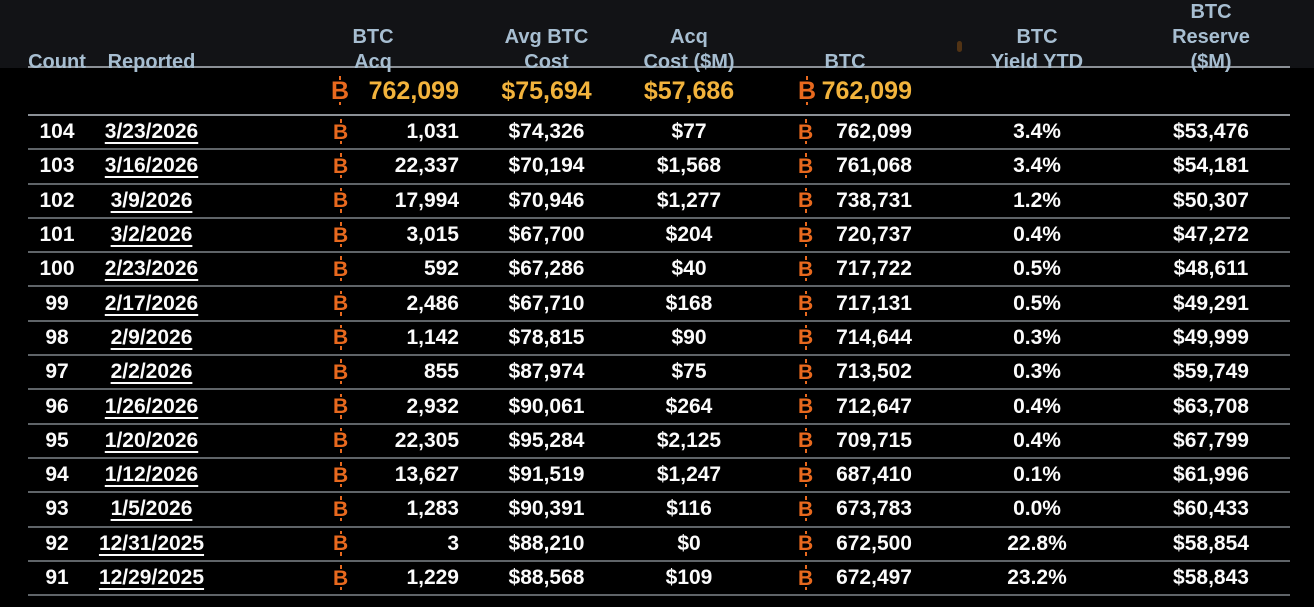  Describe the element at coordinates (874, 132) in the screenshot. I see `btc-total-value: 762,099` at that location.